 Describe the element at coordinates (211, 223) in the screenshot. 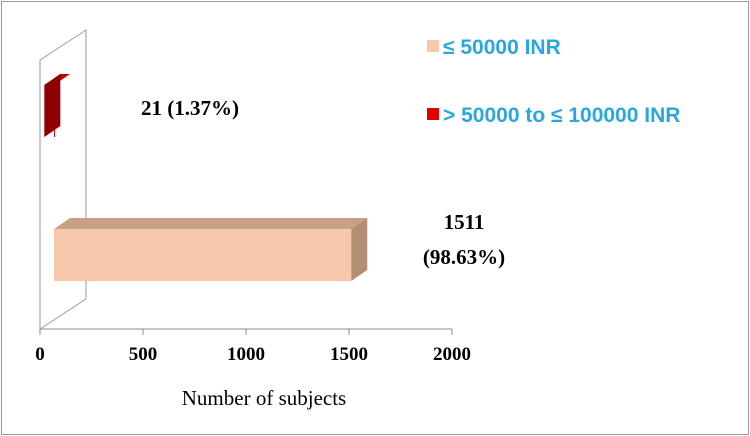

I see `bar-top-face` at that location.